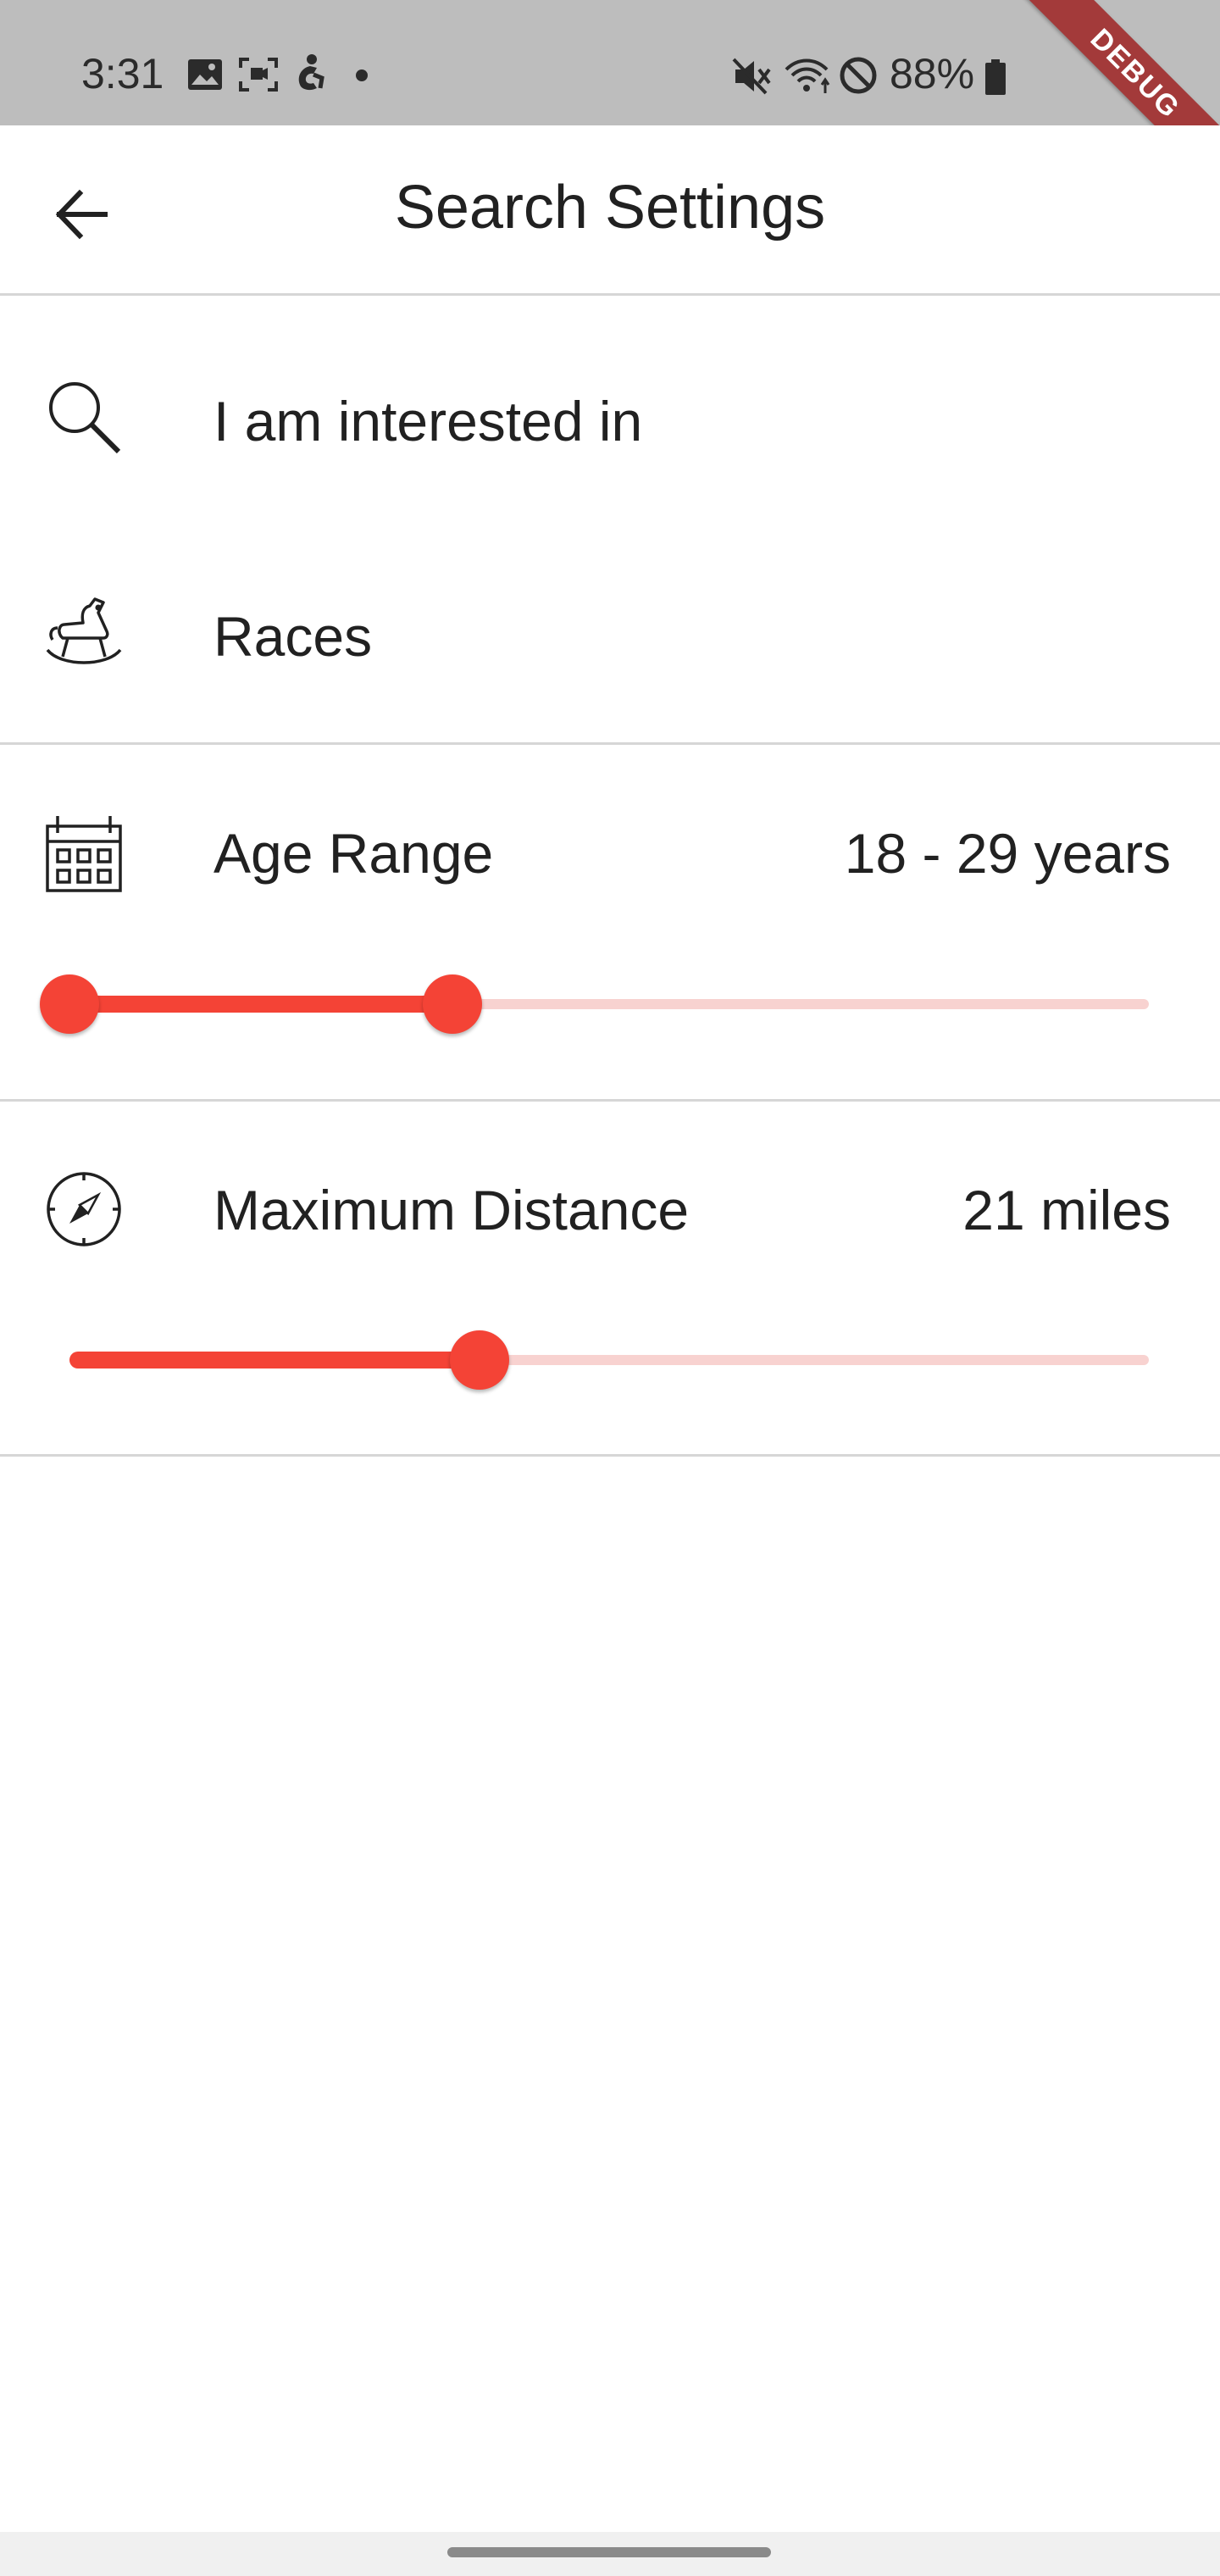 The image size is (1220, 2576). Describe the element at coordinates (610, 62) in the screenshot. I see `status-bar: 3:31 88% DEBUG` at that location.